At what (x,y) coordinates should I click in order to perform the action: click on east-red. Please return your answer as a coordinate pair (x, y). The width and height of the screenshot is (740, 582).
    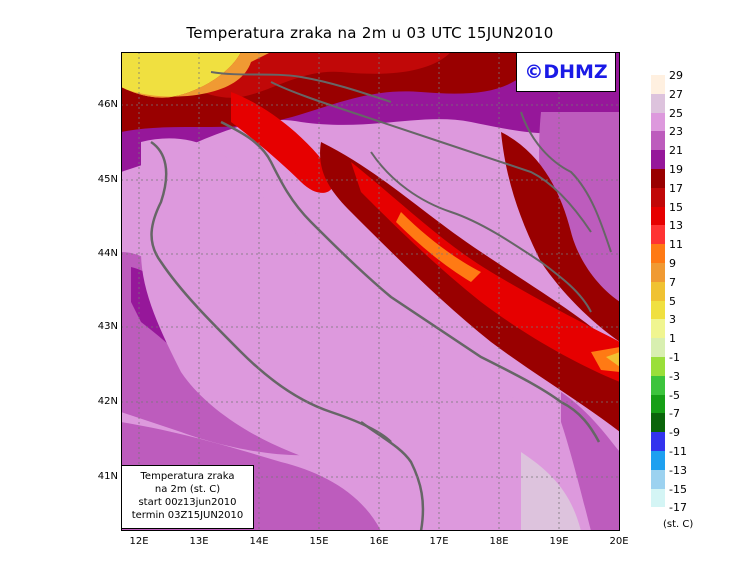
    Looking at the image, I should click on (560, 237).